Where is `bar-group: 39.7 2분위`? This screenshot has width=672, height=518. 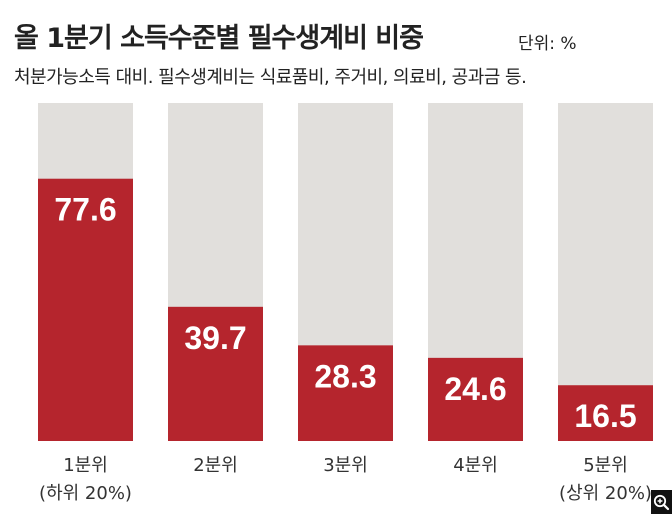
bar-group: 39.7 2분위 is located at coordinates (215, 289).